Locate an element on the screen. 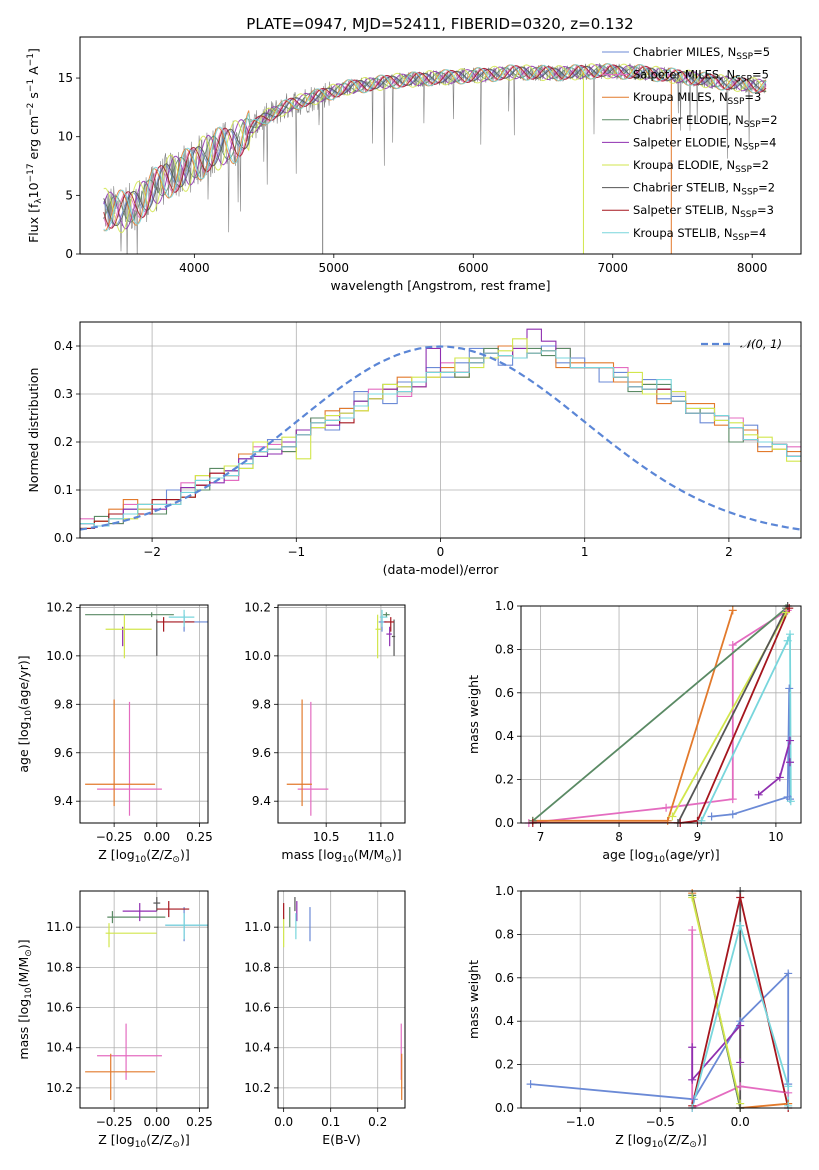  age-vs-mass-ytick-label: 10.2 is located at coordinates (257, 607).